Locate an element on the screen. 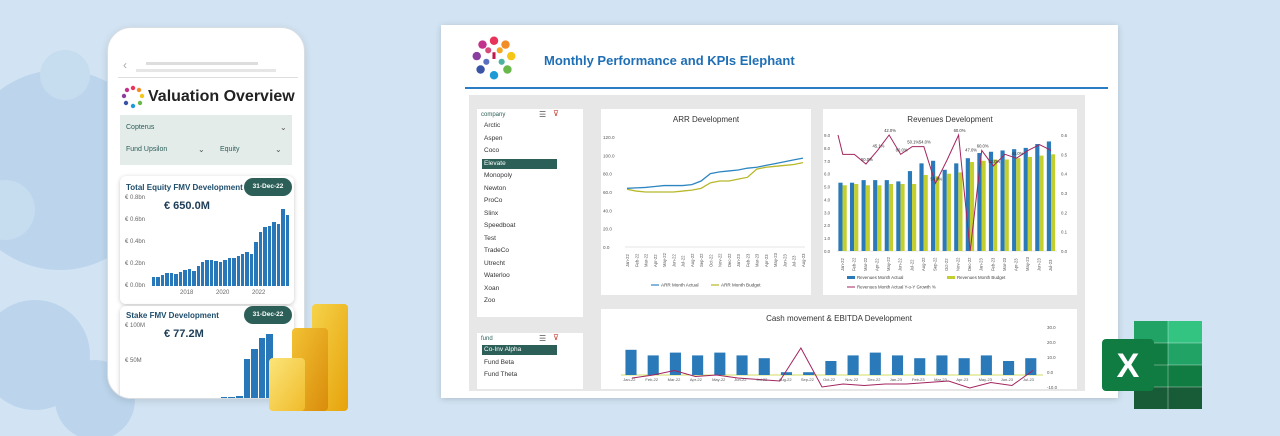 Image resolution: width=1280 pixels, height=436 pixels. slicer-item: Waterloo is located at coordinates (497, 275).